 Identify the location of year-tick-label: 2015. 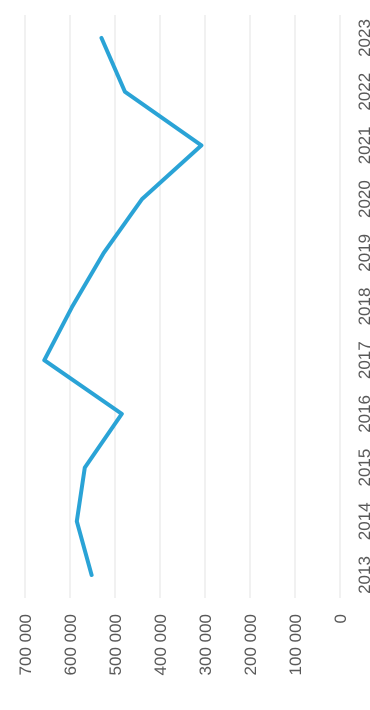
(362, 468).